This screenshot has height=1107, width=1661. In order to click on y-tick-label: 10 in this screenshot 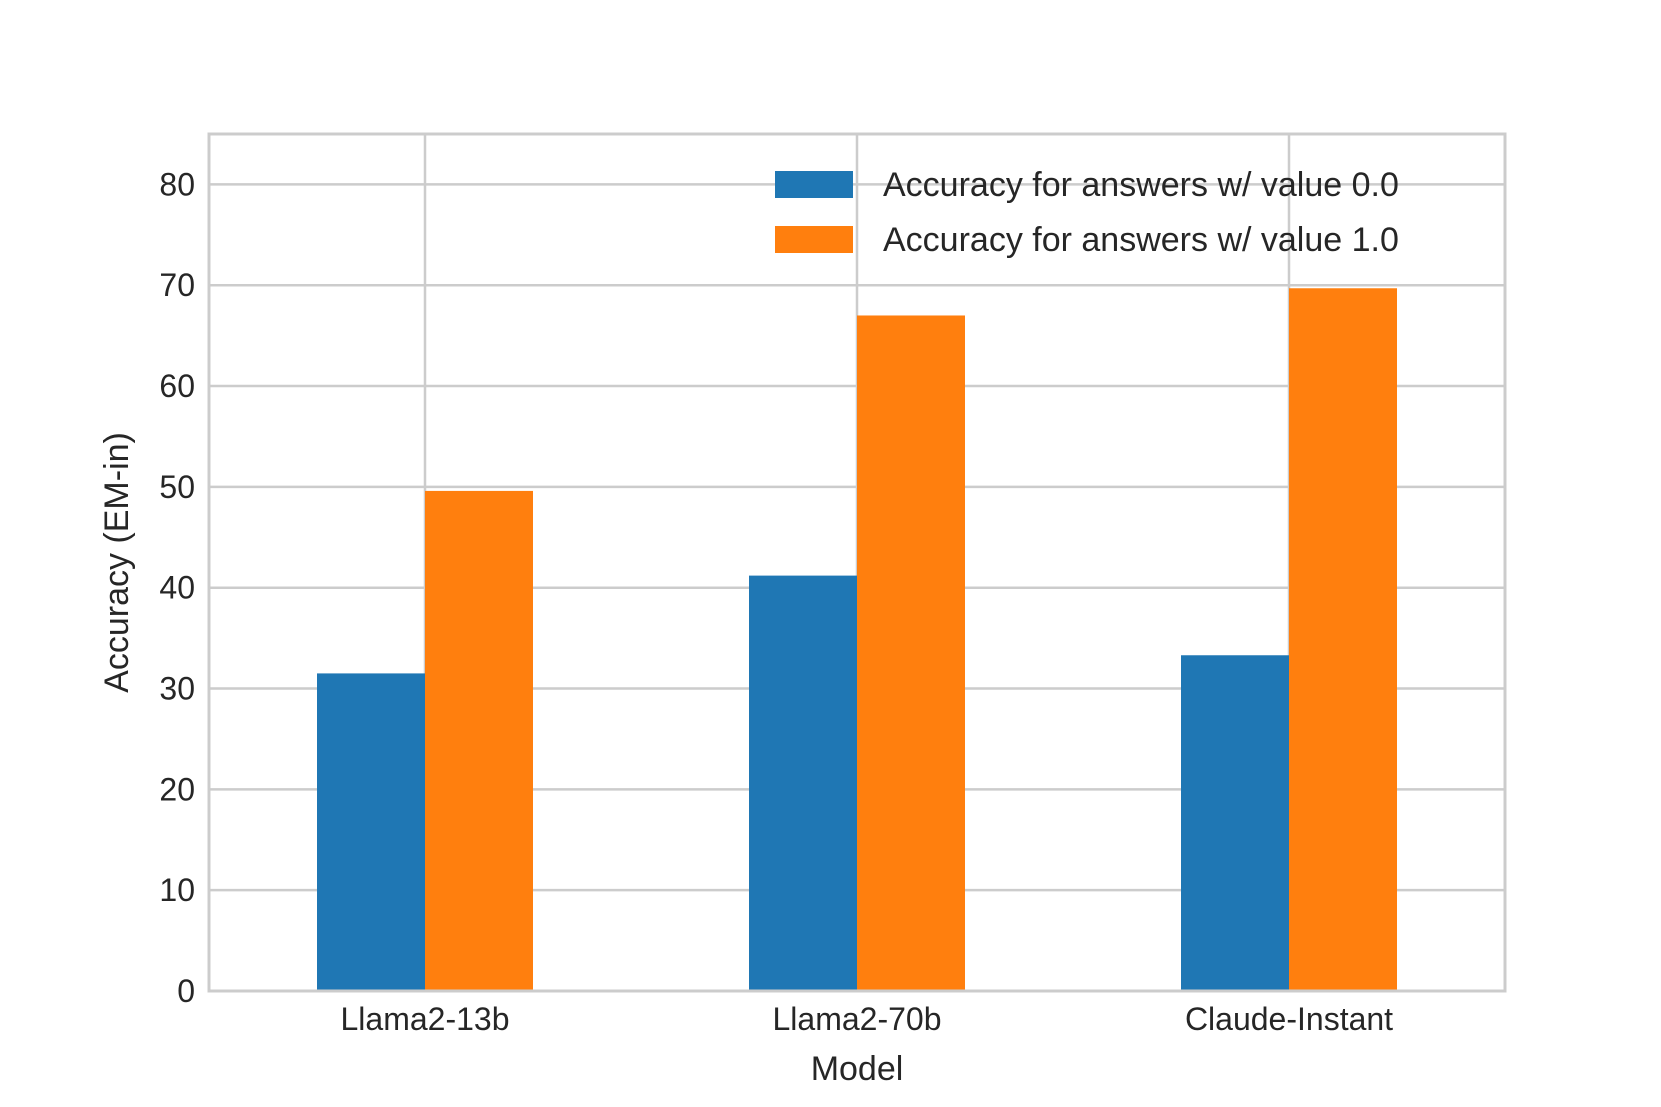, I will do `click(177, 890)`.